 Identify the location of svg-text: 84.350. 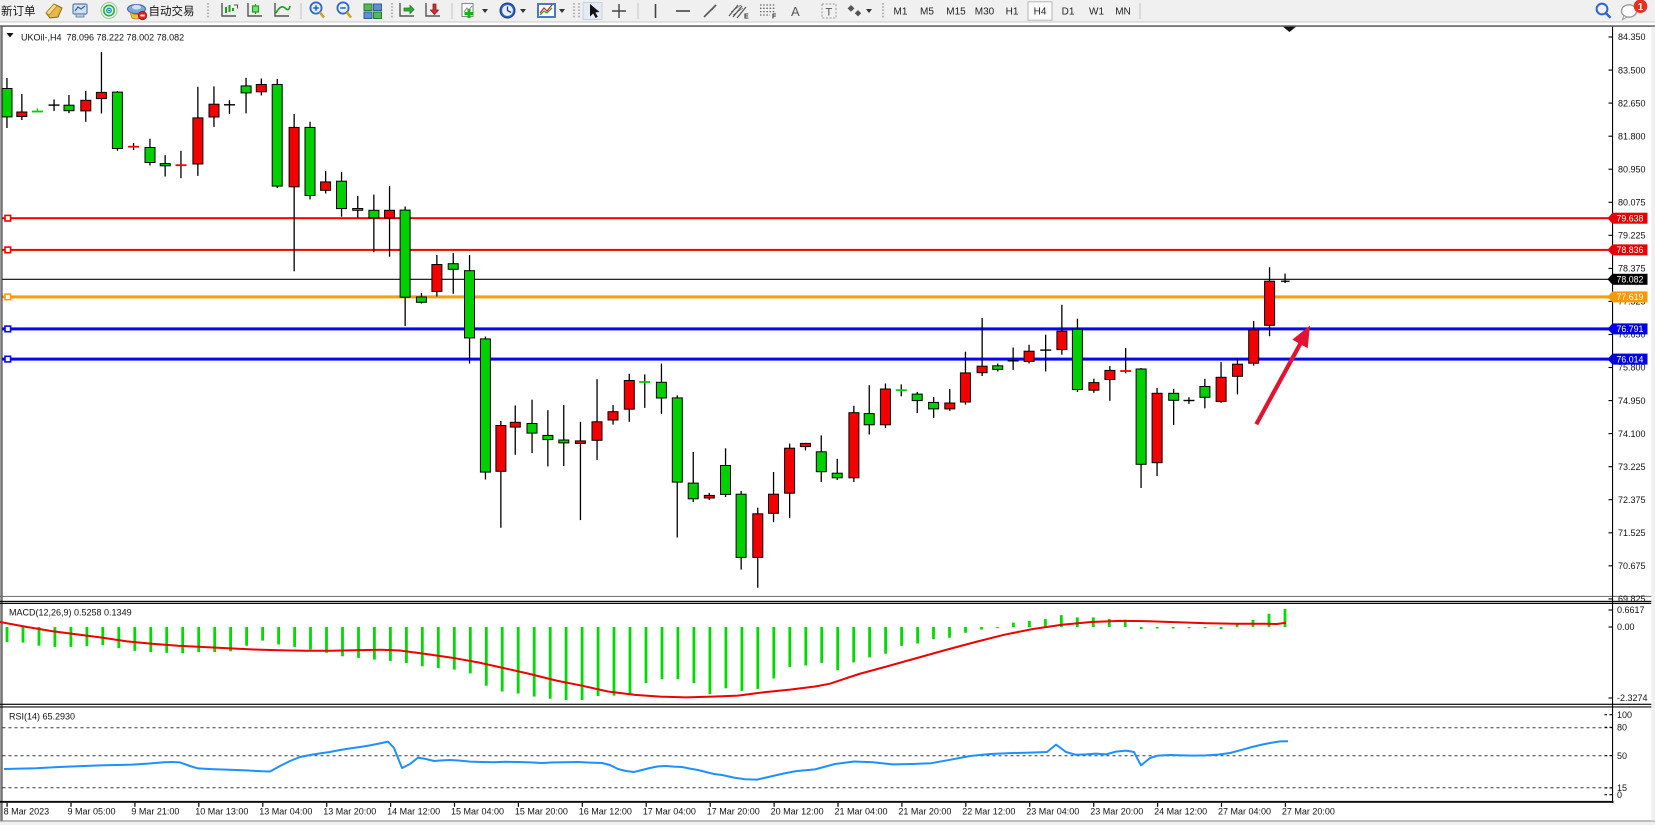
(1632, 37).